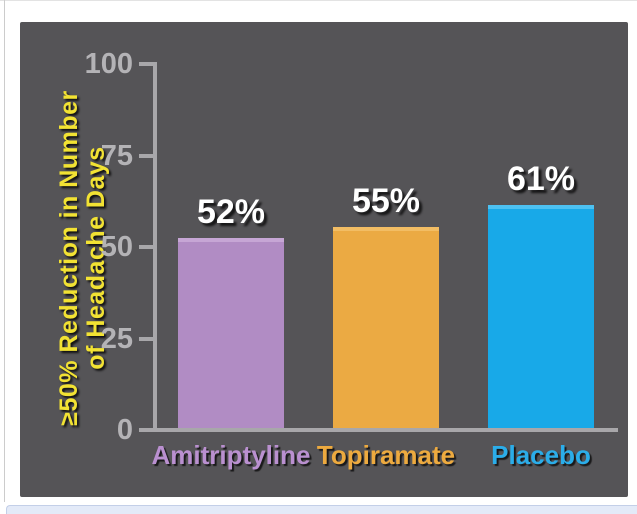 The image size is (637, 514). Describe the element at coordinates (541, 316) in the screenshot. I see `bar-placebo` at that location.